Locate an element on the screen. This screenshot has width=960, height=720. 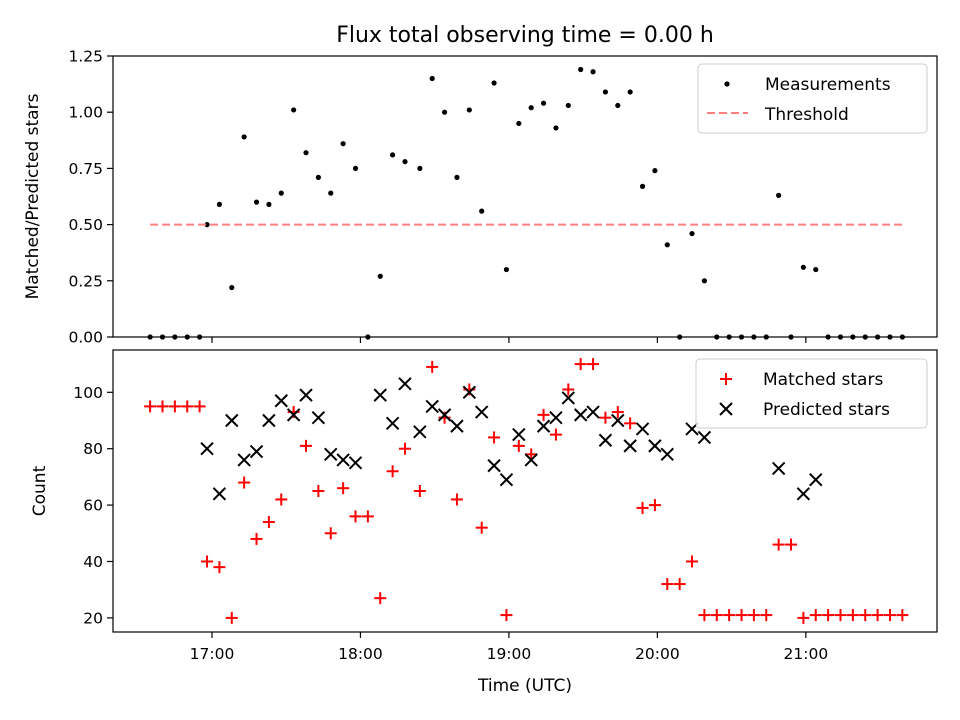
bottom-x-tick-label: 19:00 is located at coordinates (509, 654).